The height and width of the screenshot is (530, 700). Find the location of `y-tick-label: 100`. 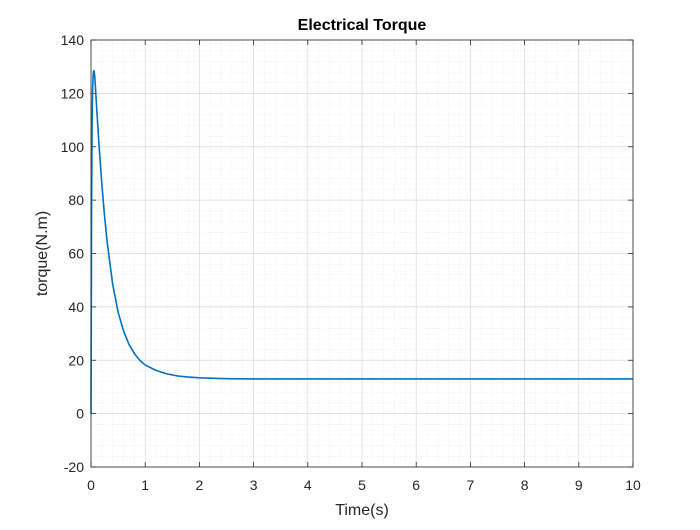

y-tick-label: 100 is located at coordinates (73, 147).